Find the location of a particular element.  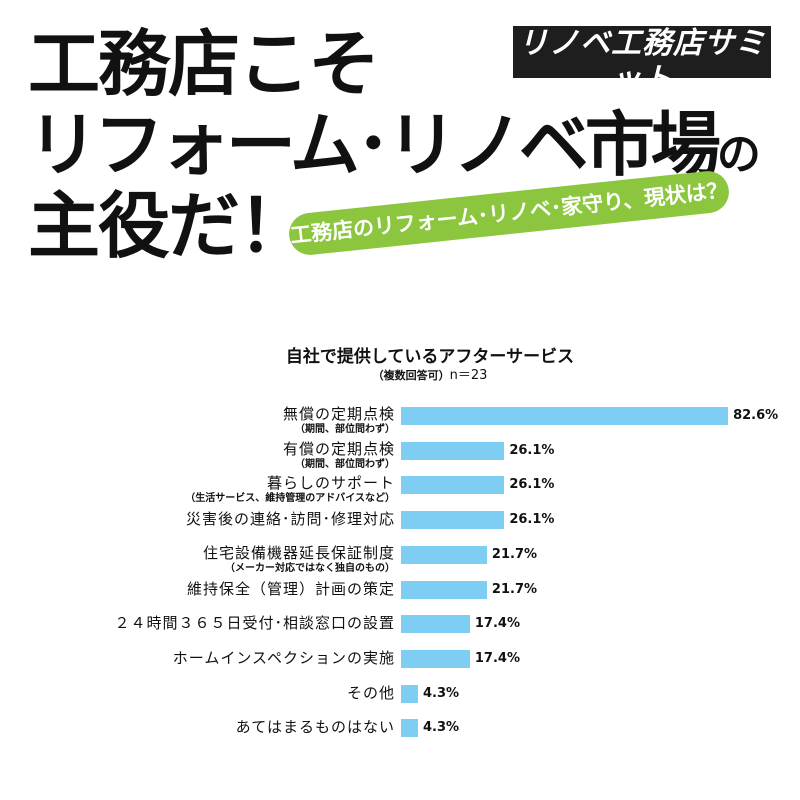

chart-row: 暮らしのサポート （生活サービス、維持管理のアドバイスなど） 26.1% is located at coordinates (400, 491).